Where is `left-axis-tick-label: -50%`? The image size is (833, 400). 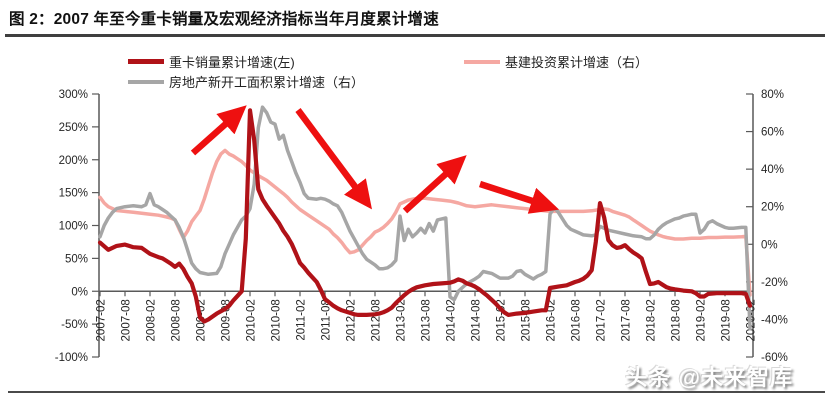 left-axis-tick-label: -50% is located at coordinates (74, 325).